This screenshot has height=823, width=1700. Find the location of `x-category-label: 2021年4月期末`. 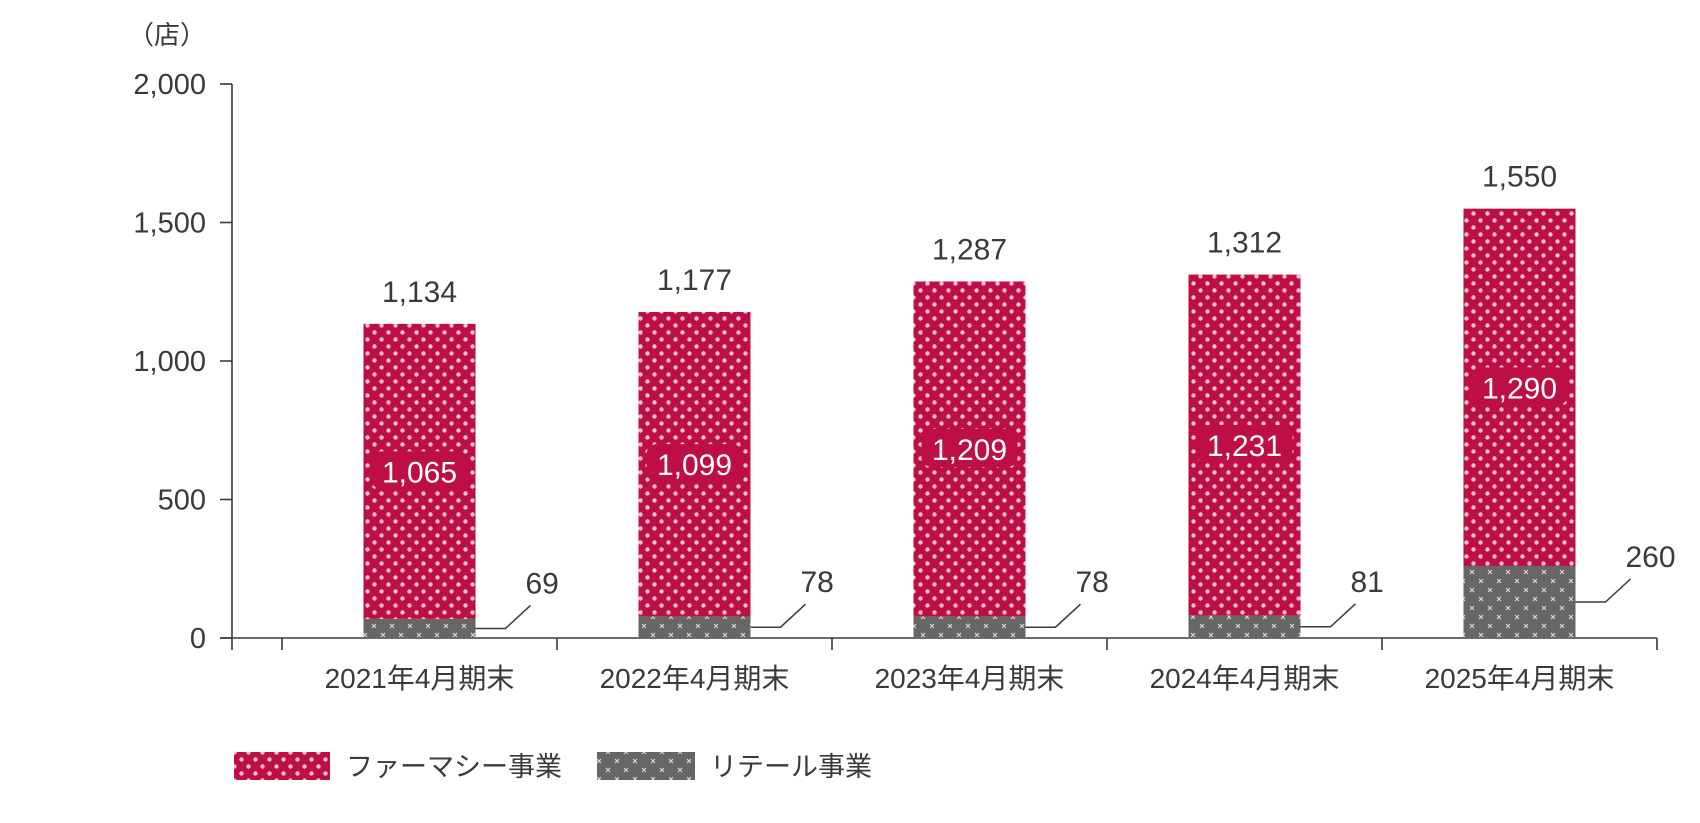

x-category-label: 2021年4月期末 is located at coordinates (420, 678).